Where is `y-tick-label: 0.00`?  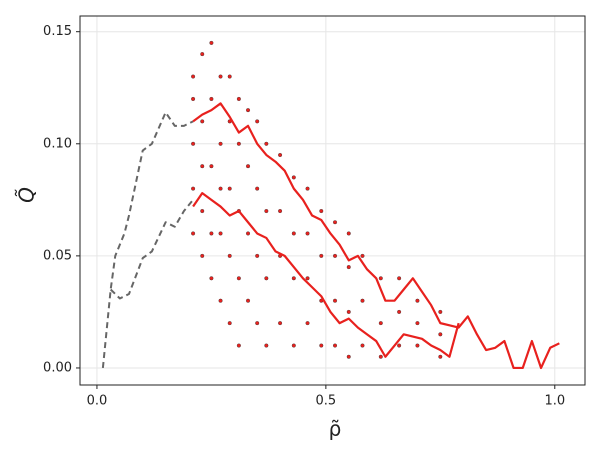
y-tick-label: 0.00 is located at coordinates (57, 367).